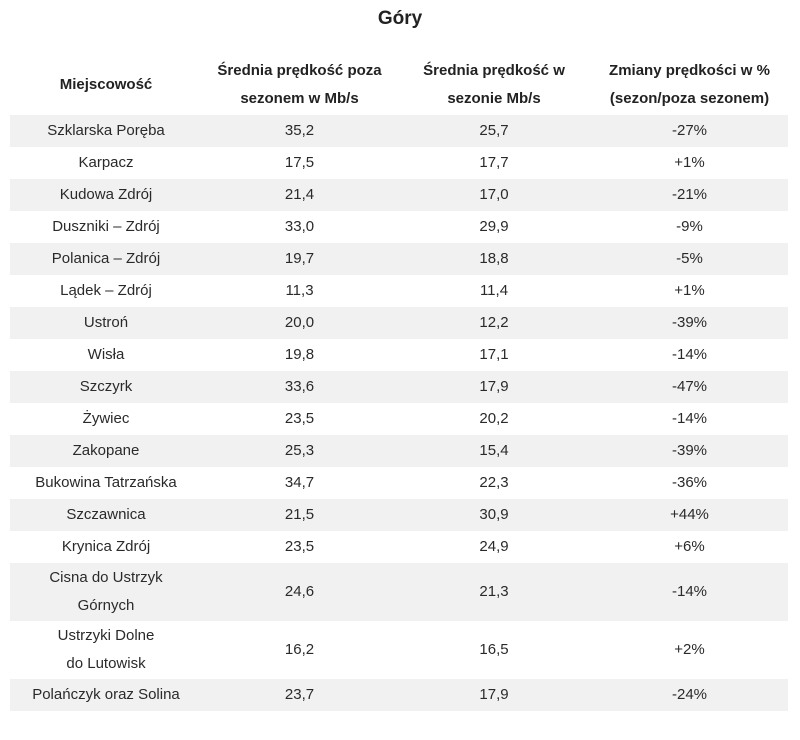 Image resolution: width=800 pixels, height=740 pixels. Describe the element at coordinates (399, 650) in the screenshot. I see `table-row: Ustrzyki Dolne do Lutowisk 16,2 16,5 +2%` at that location.